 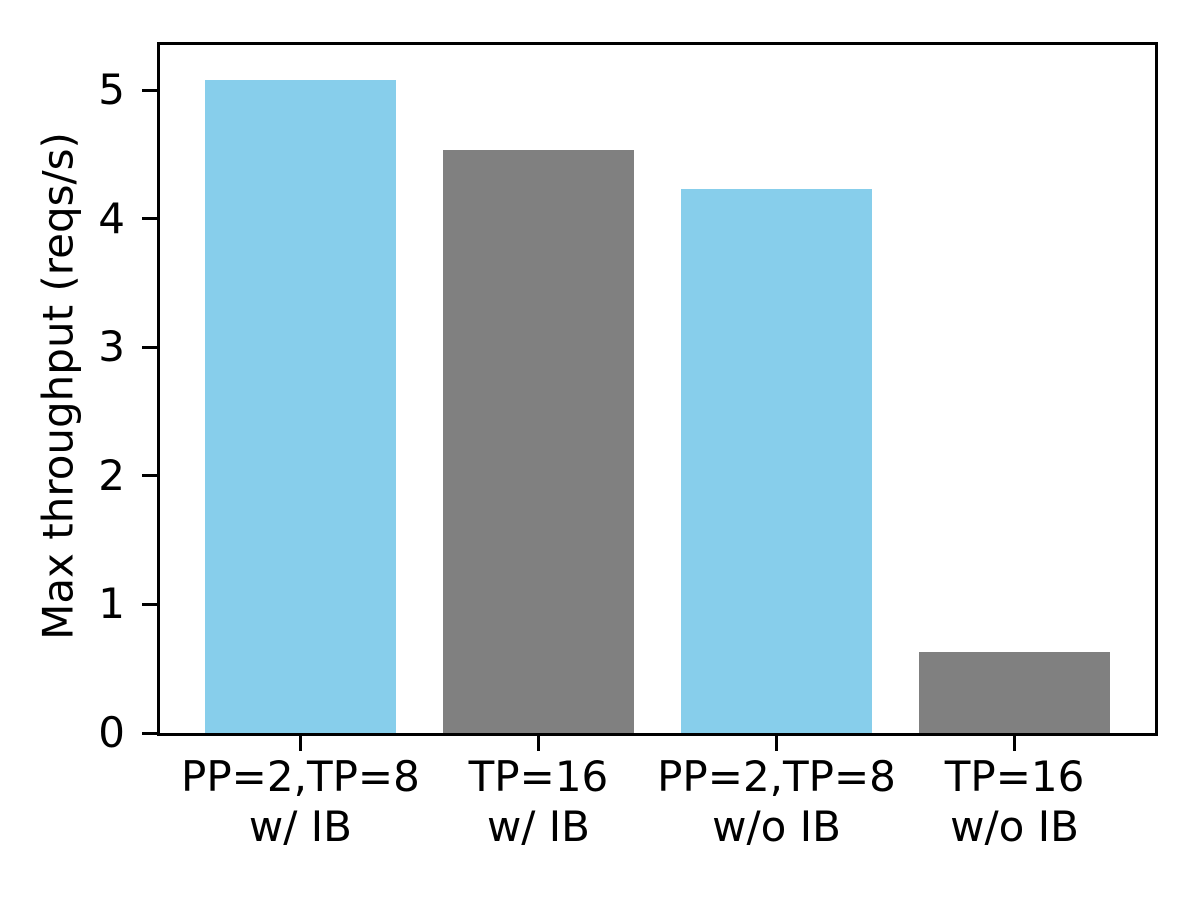 What do you see at coordinates (538, 801) in the screenshot?
I see `x-tick-label: TP=16 w/ IB` at bounding box center [538, 801].